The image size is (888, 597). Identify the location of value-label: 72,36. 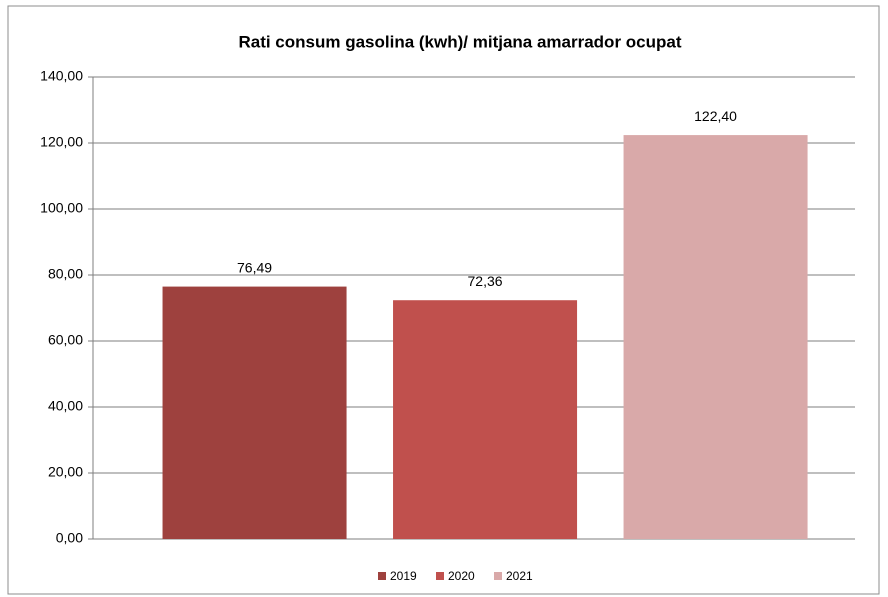
(485, 281).